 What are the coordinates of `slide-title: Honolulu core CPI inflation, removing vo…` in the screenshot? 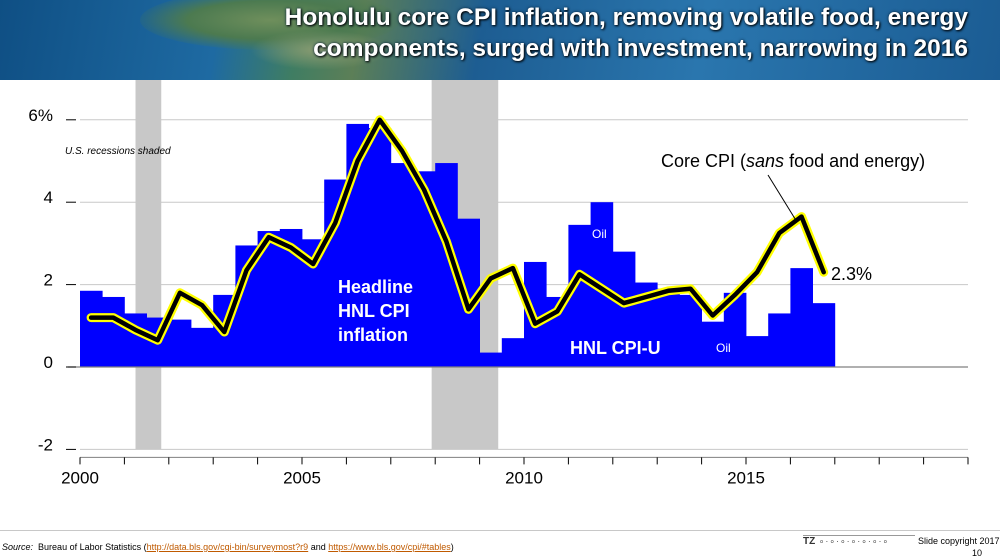 It's located at (626, 33).